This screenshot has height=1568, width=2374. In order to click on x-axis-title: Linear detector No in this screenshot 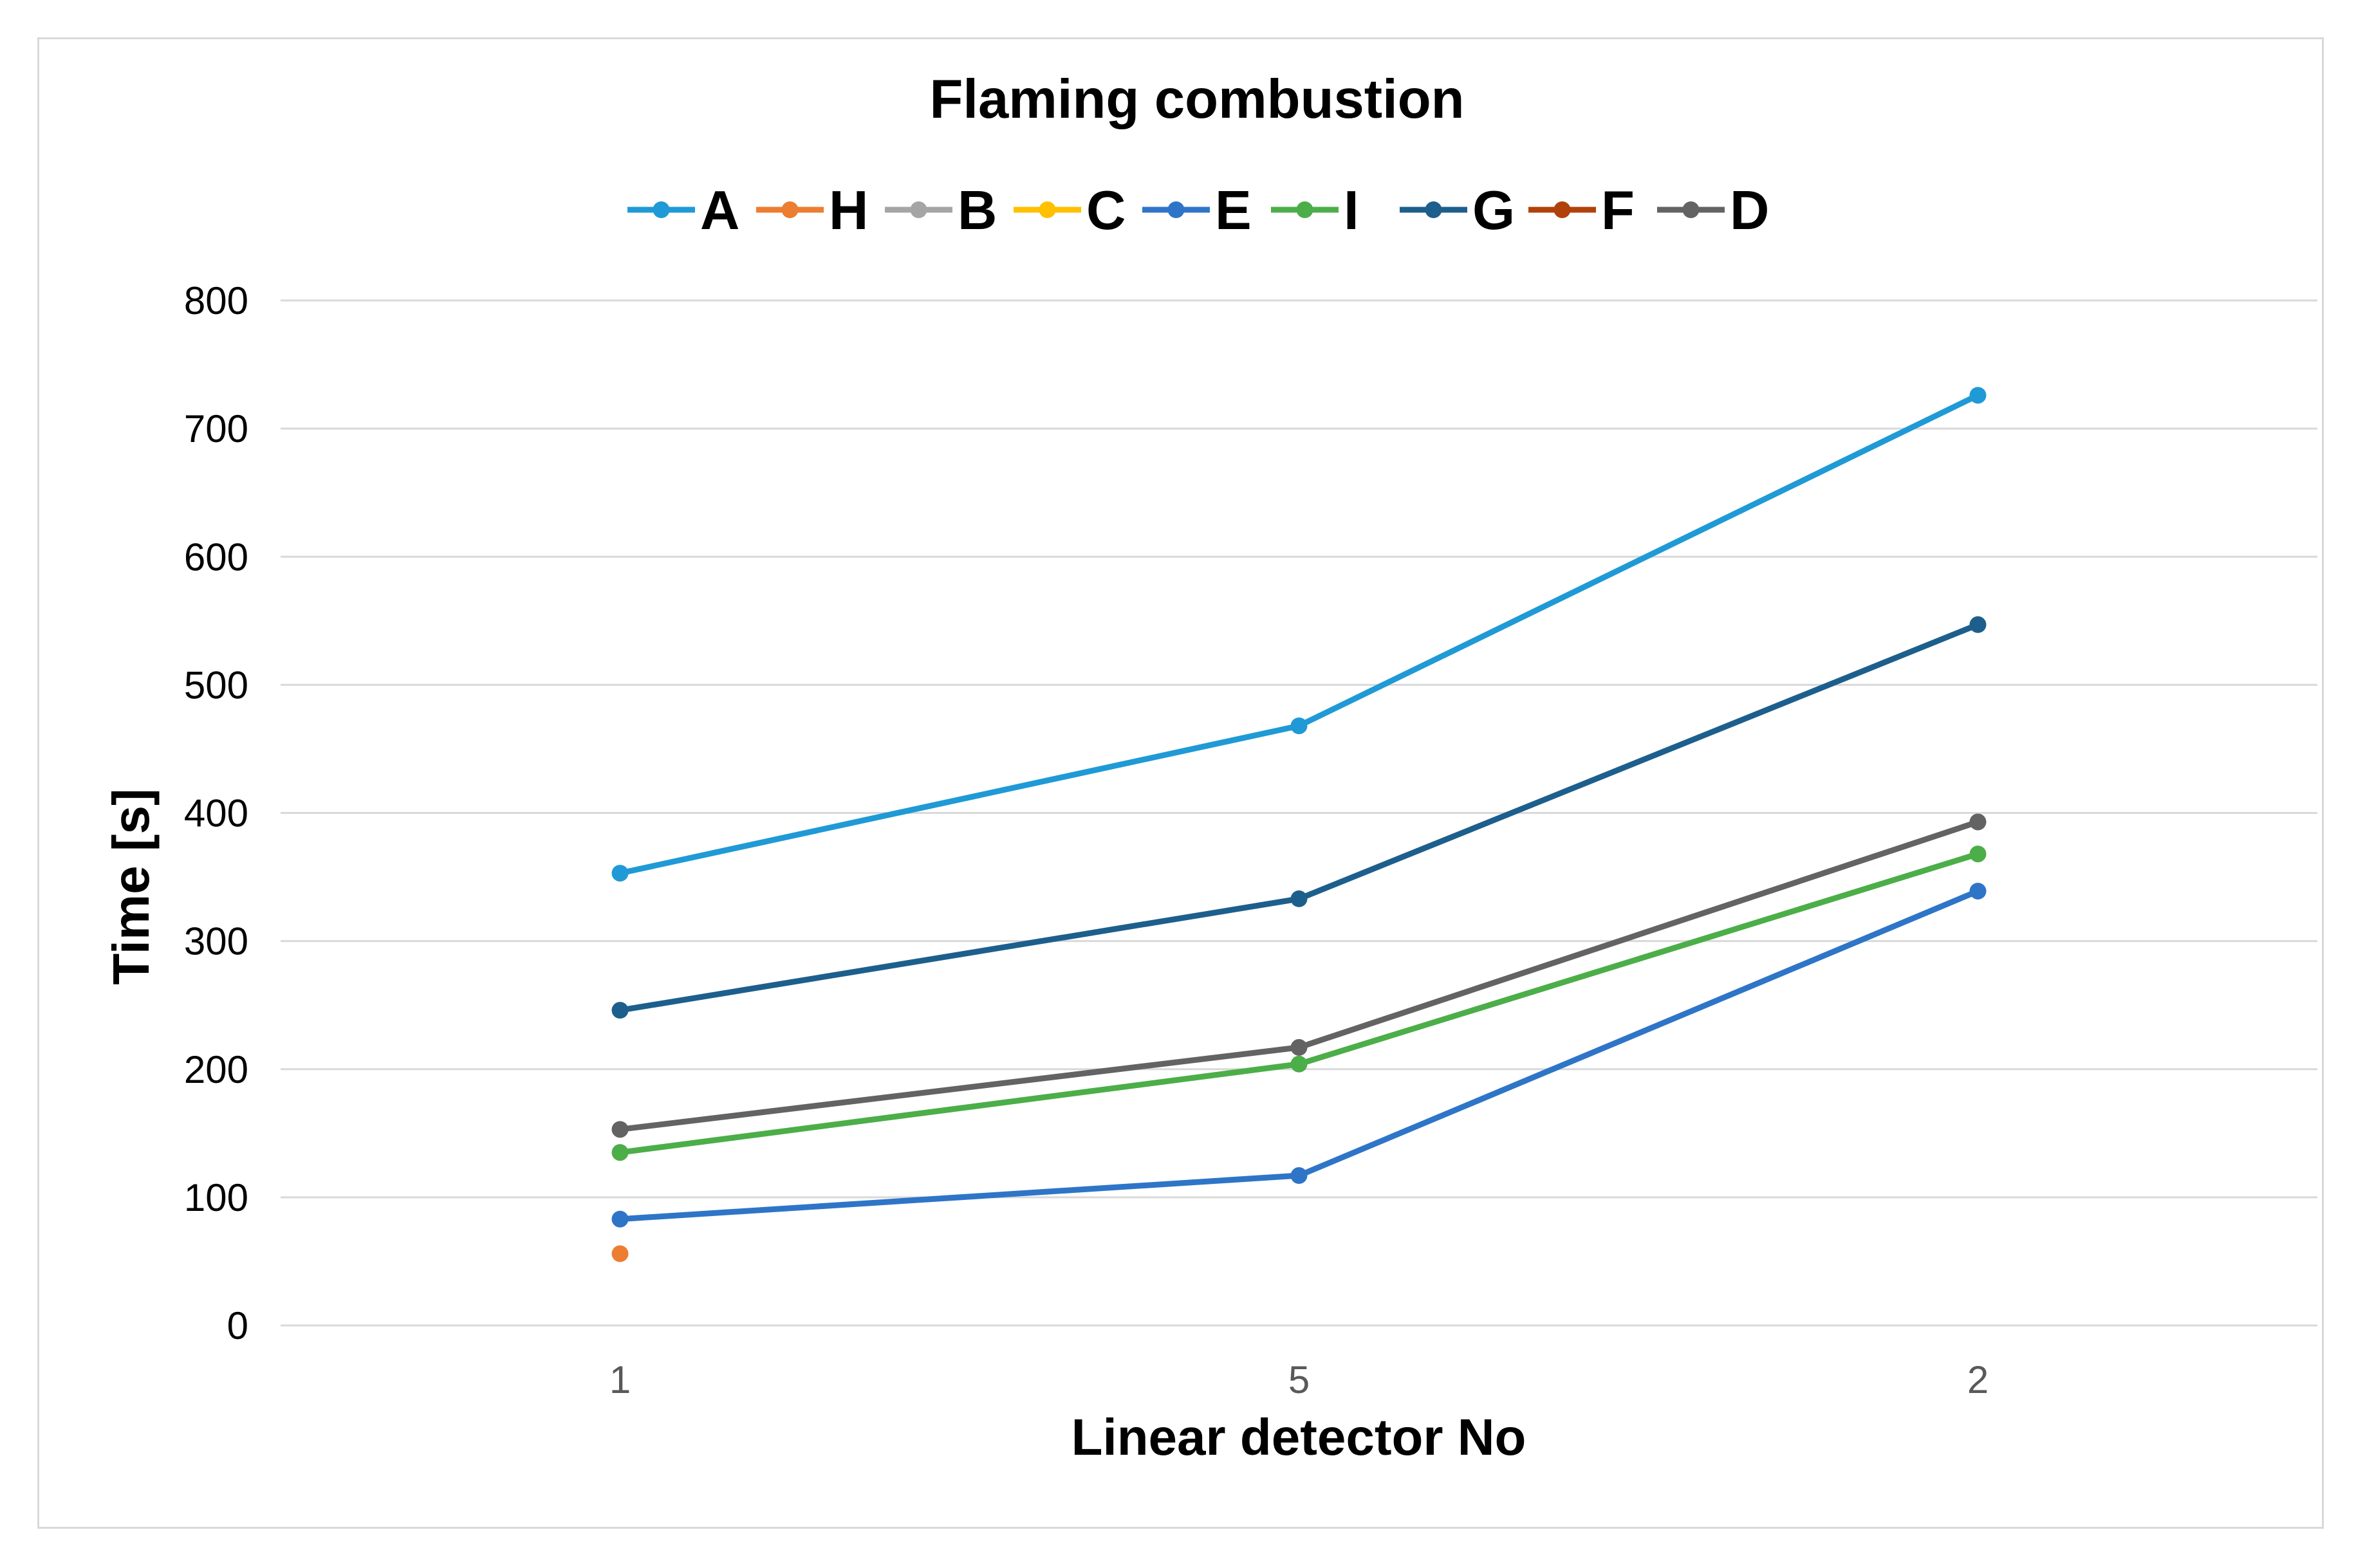, I will do `click(1298, 1437)`.